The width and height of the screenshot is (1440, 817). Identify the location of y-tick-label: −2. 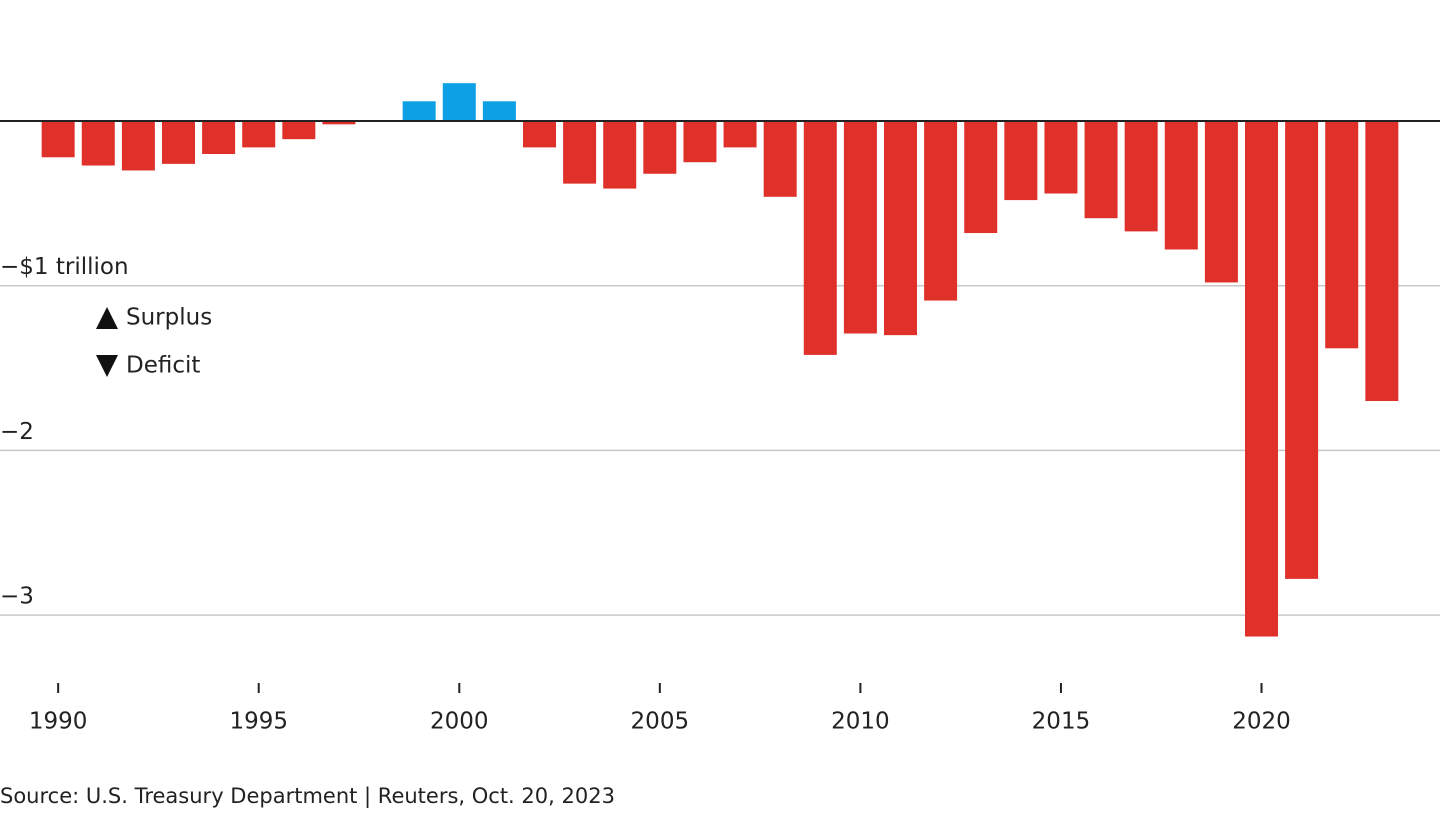
(17, 432).